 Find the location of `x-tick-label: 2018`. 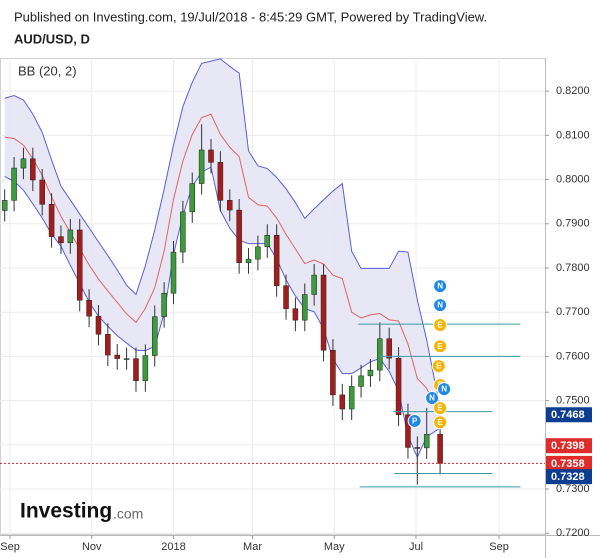

x-tick-label: 2018 is located at coordinates (173, 547).